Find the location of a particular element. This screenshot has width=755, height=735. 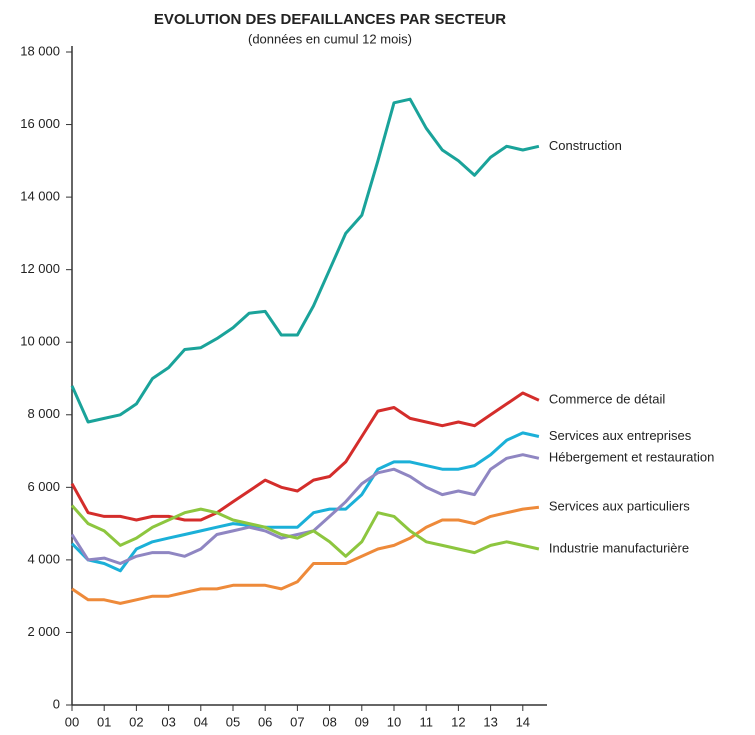

series-label: Services aux entreprises is located at coordinates (620, 435).